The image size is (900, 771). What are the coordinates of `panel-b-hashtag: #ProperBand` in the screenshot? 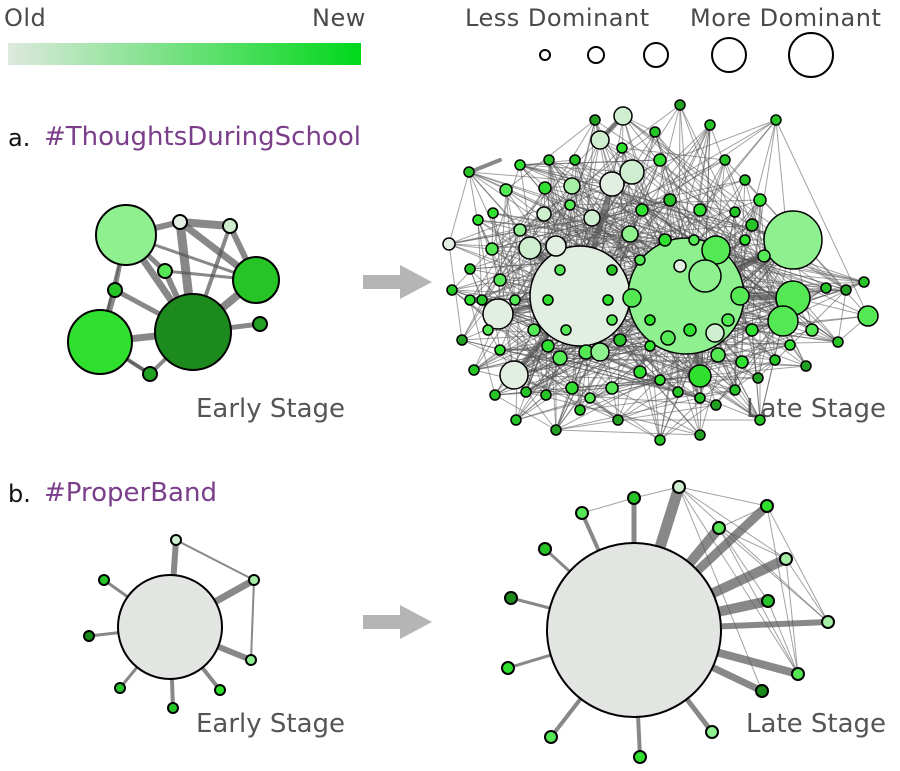 It's located at (130, 493).